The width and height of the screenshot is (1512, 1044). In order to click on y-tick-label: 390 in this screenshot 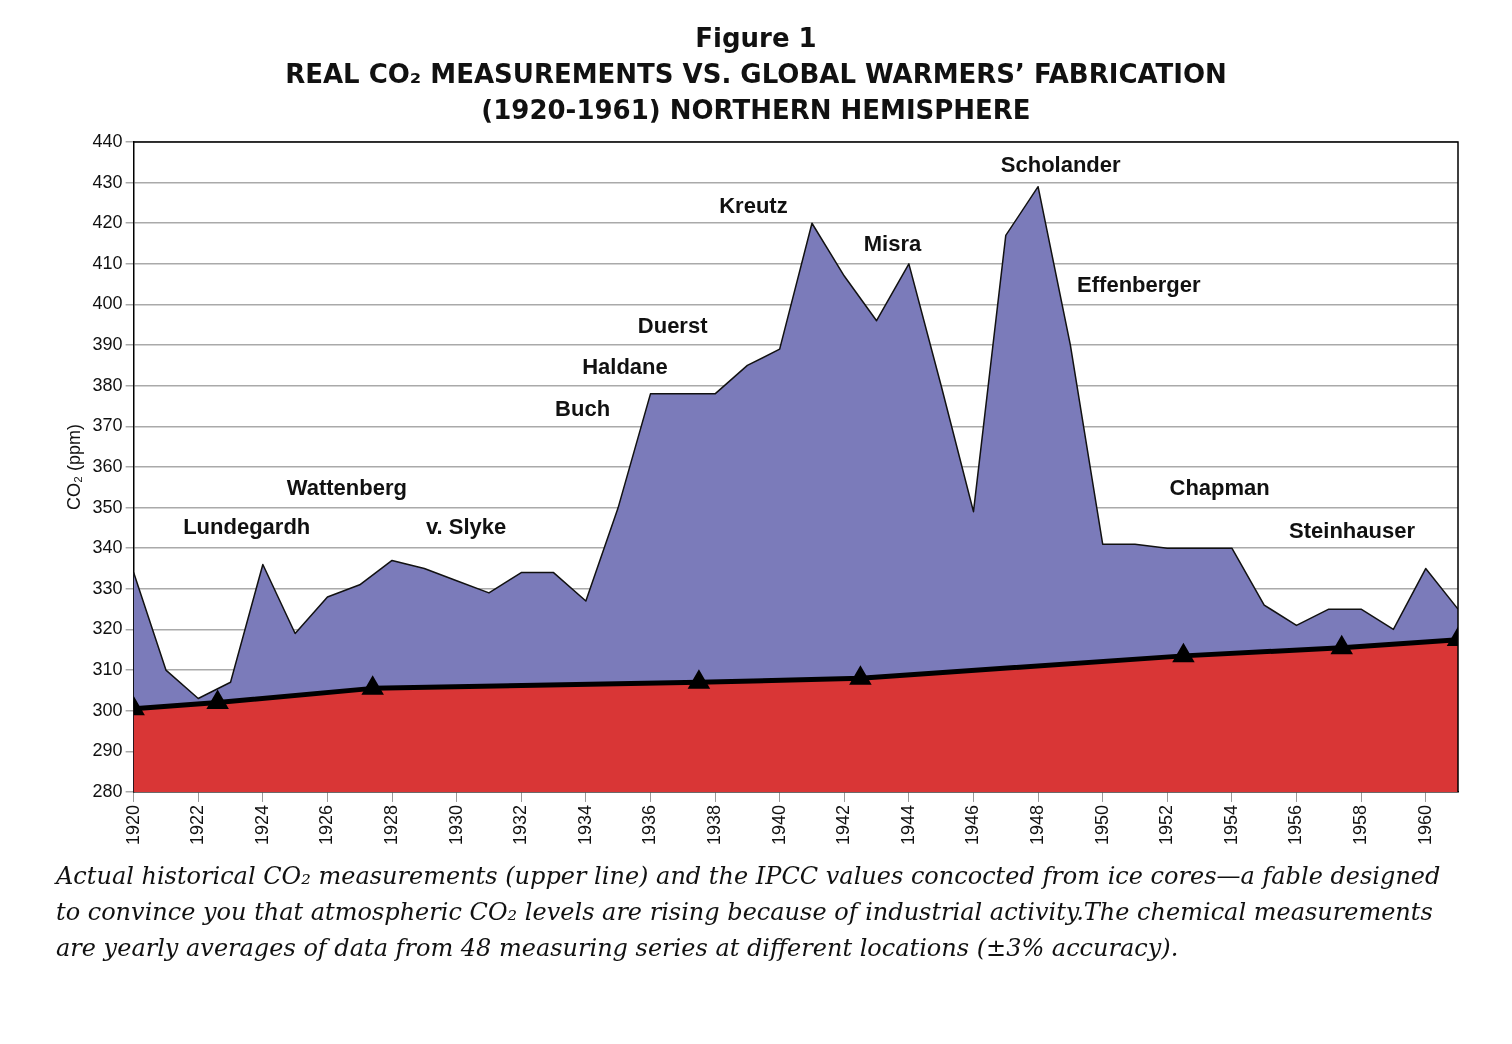, I will do `click(107, 344)`.